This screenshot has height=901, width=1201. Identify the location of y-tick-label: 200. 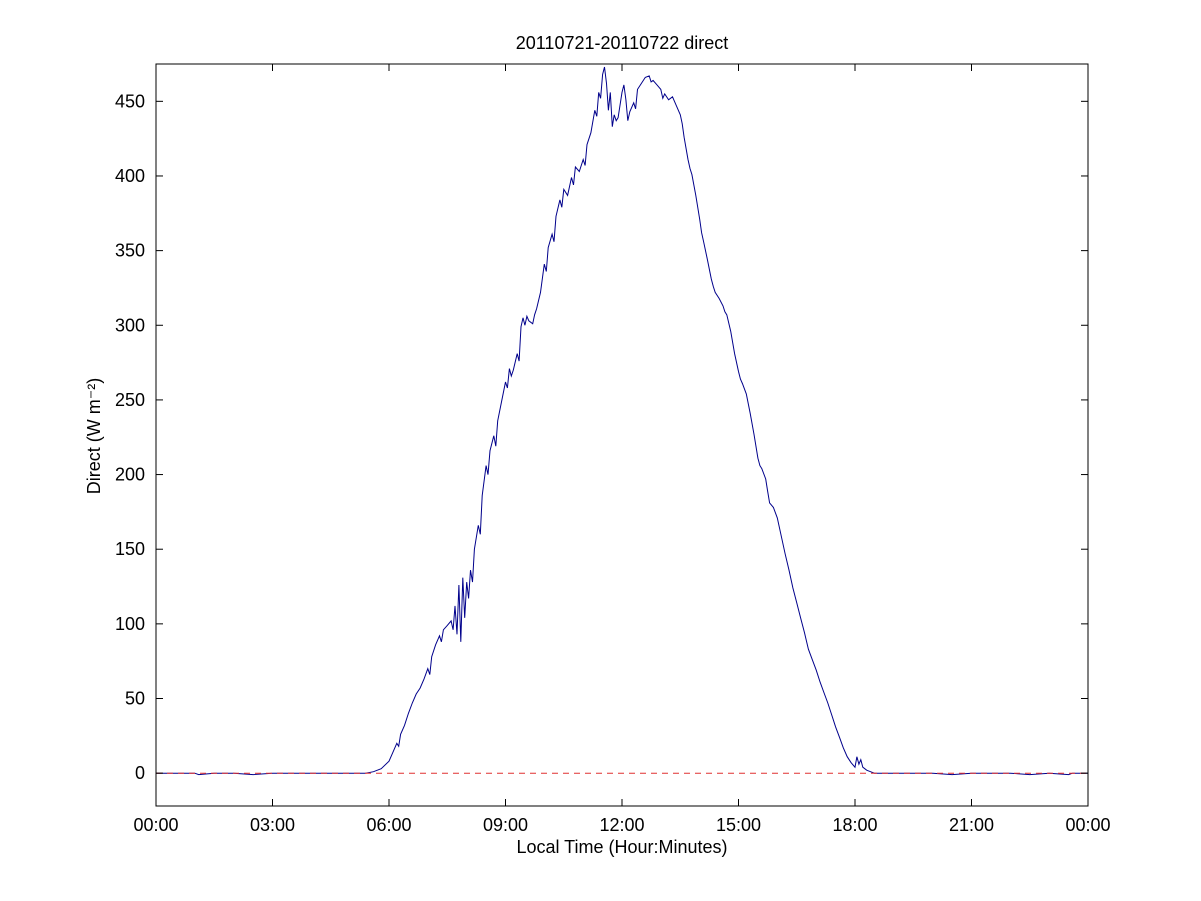
(130, 475).